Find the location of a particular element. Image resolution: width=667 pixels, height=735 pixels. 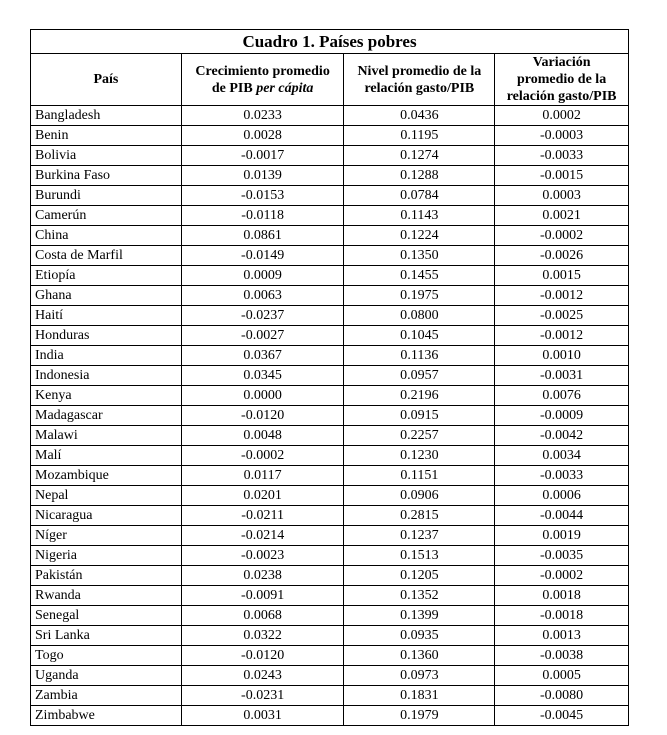

table-row: Pakistán 0.0238 0.1205 -0.0002 is located at coordinates (329, 575).